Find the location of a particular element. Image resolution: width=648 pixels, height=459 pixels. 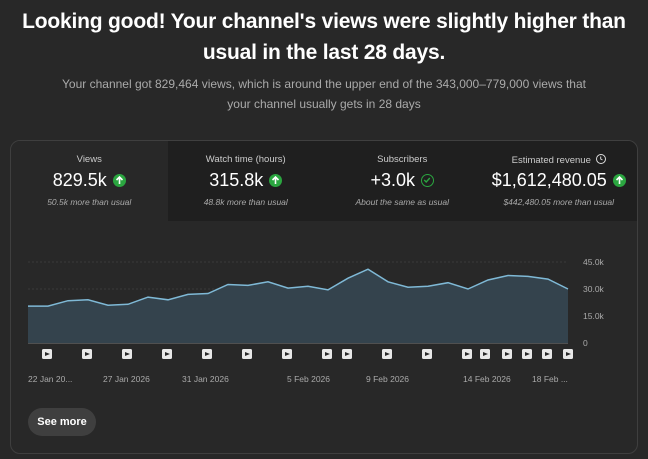

x-tick-label: 9 Feb 2026 is located at coordinates (387, 379).